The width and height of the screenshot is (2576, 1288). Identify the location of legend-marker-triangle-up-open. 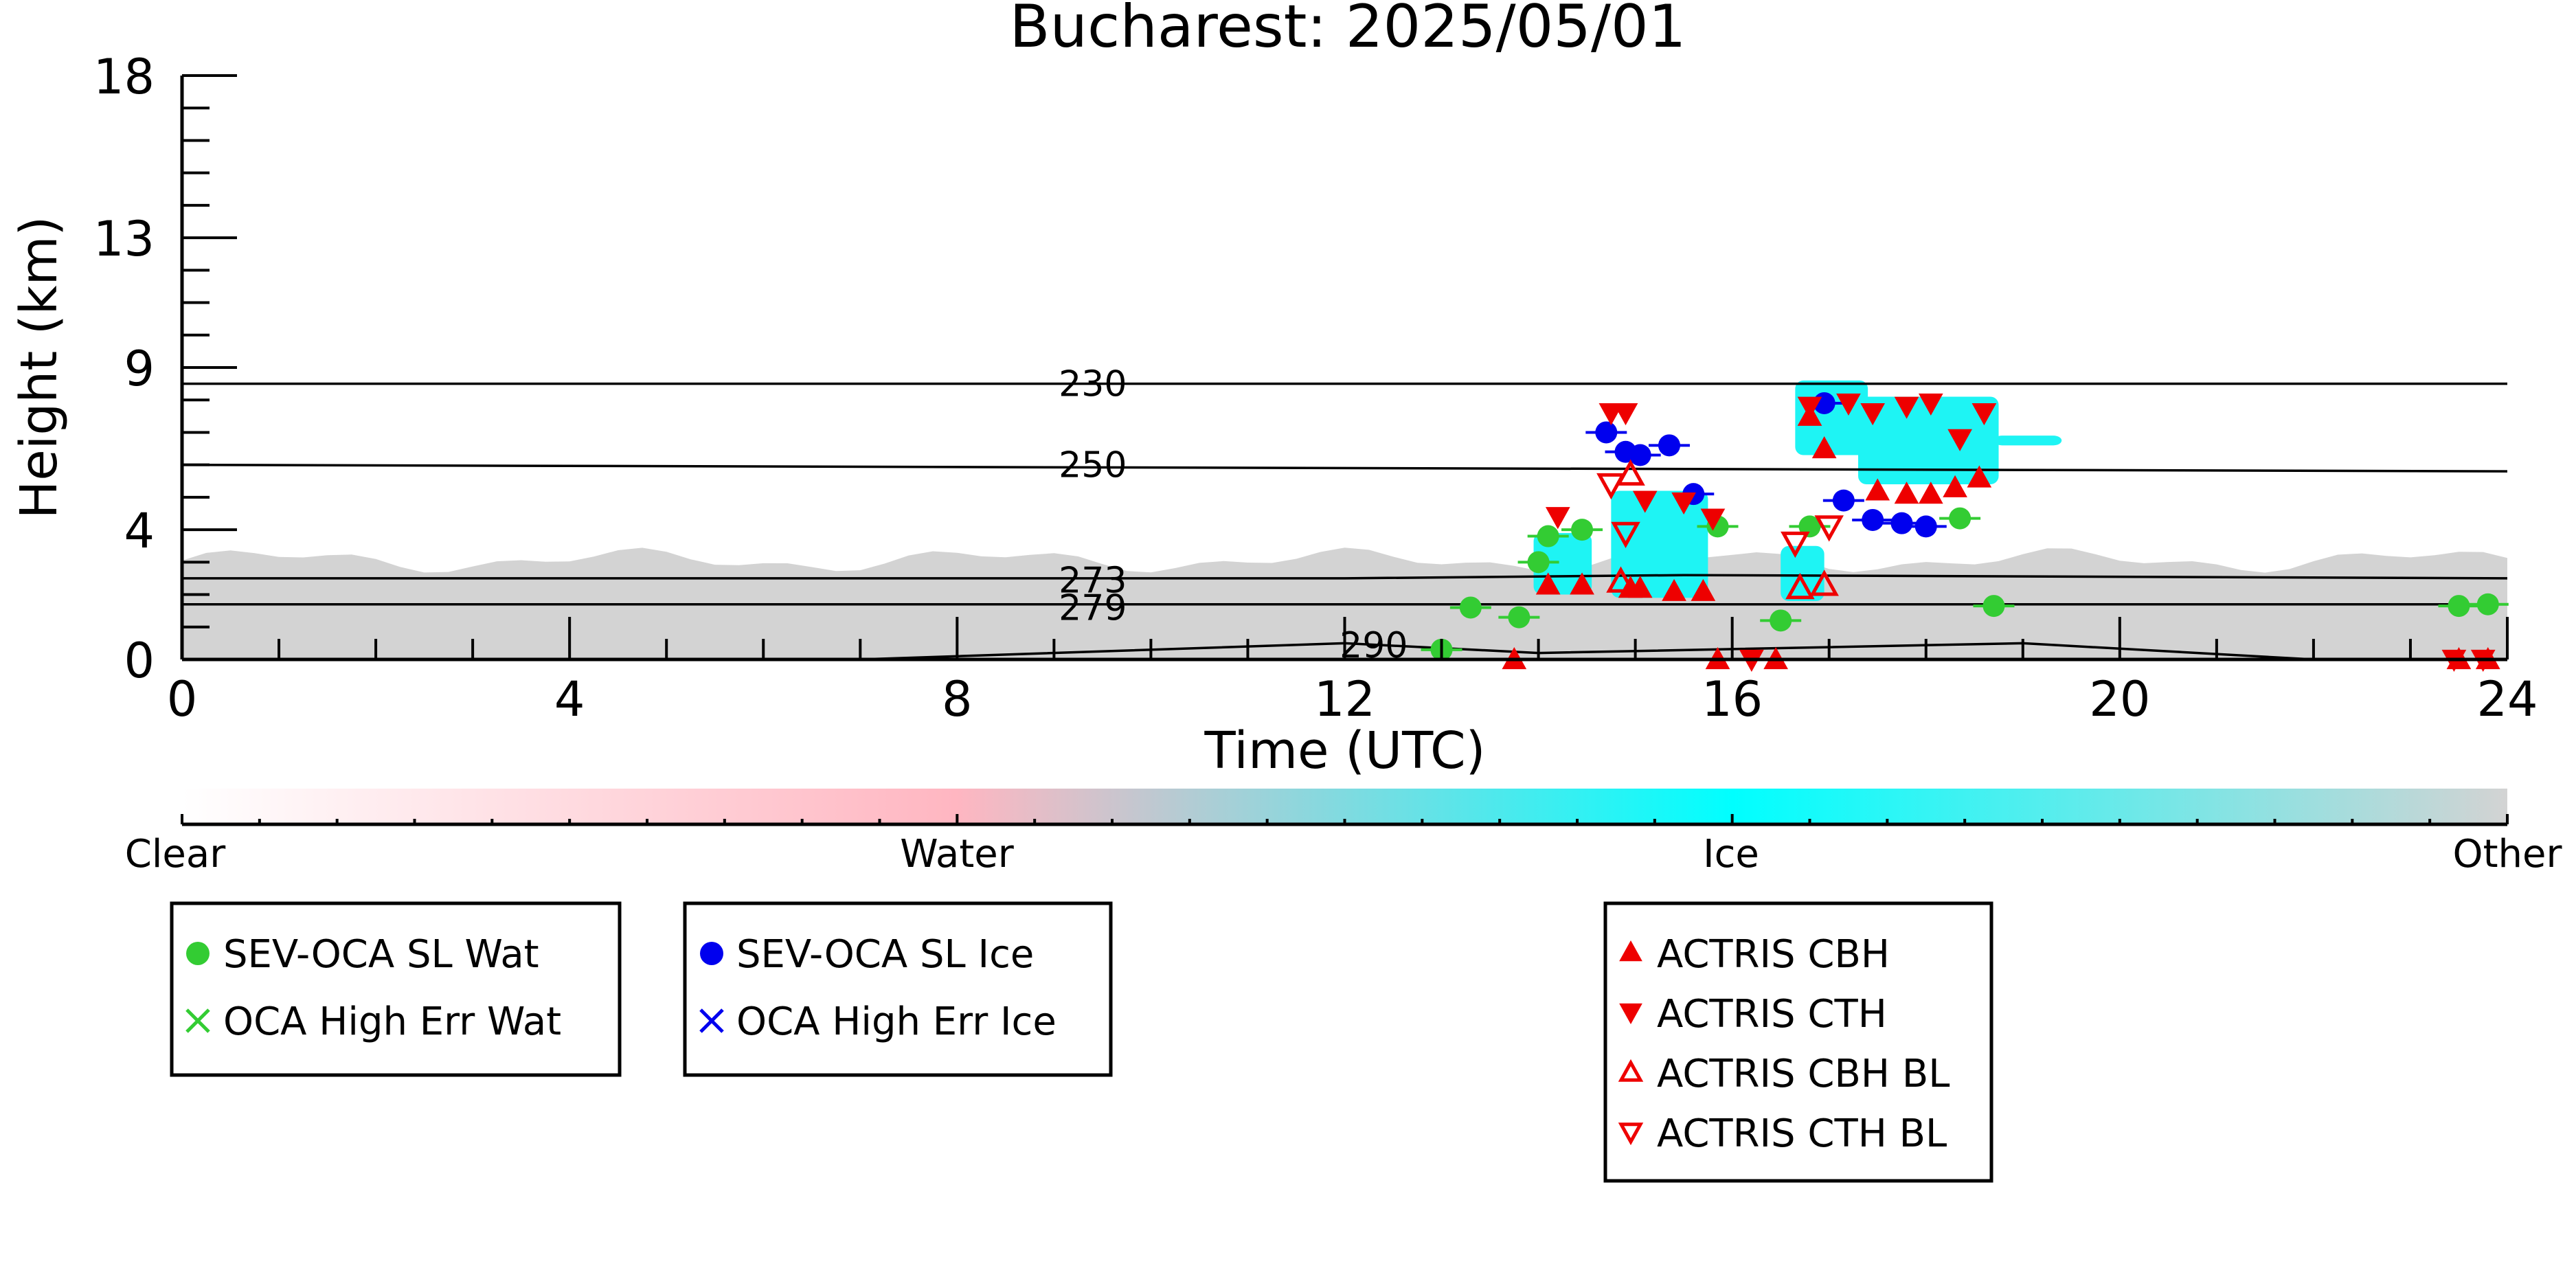
(1631, 1070).